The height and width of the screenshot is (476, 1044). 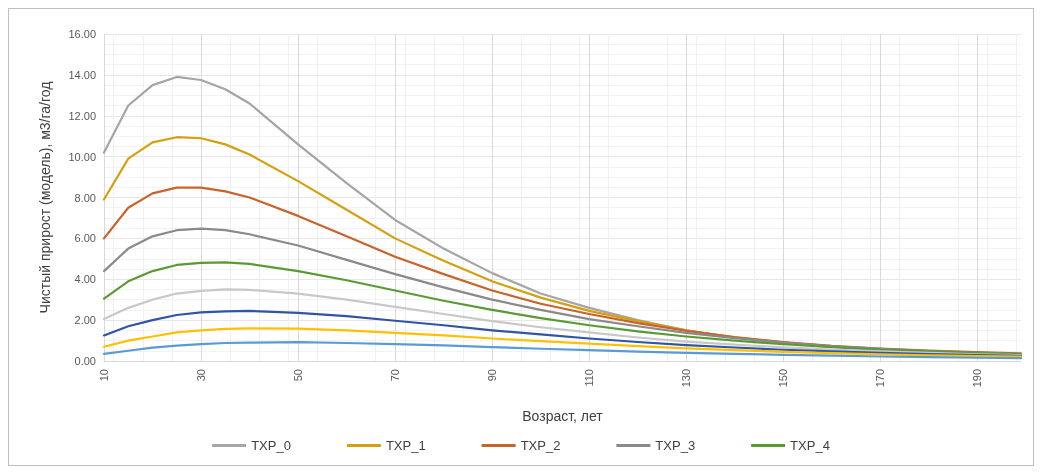 I want to click on x-tick-label: 90, so click(x=492, y=375).